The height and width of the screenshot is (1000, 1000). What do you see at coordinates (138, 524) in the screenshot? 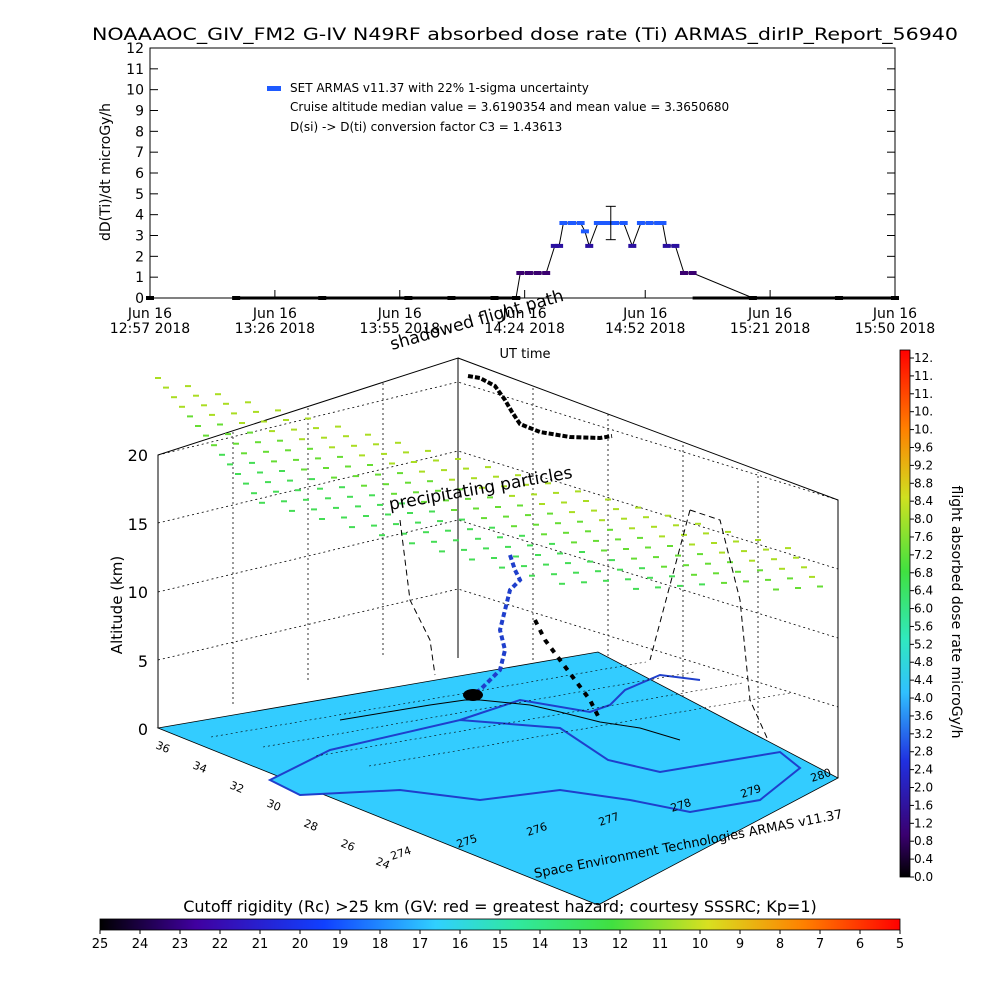
I see `altitude-tick-15: 15` at bounding box center [138, 524].